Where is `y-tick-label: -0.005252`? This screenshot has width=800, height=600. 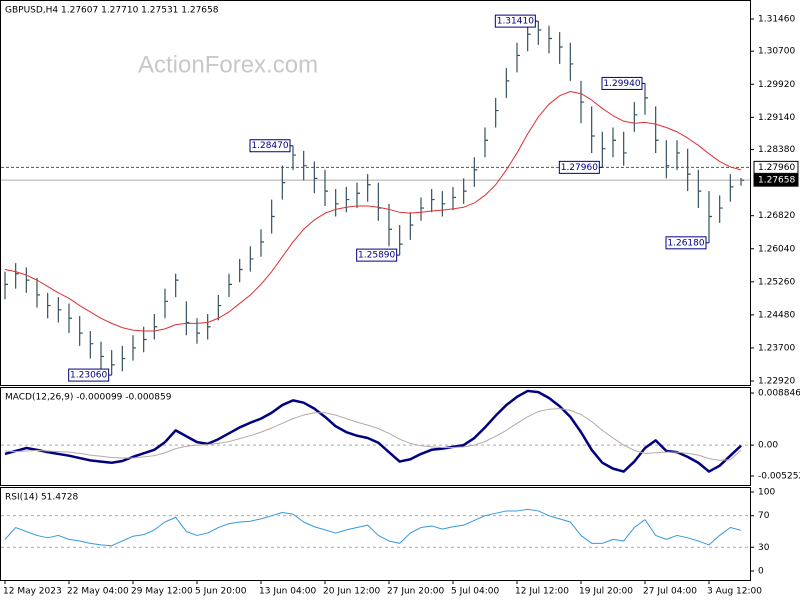
y-tick-label: -0.005252 is located at coordinates (779, 477).